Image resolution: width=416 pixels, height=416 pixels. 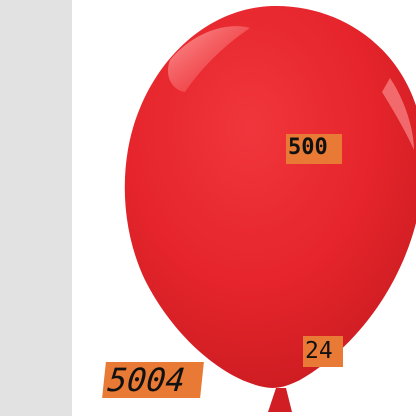 What do you see at coordinates (398, 114) in the screenshot?
I see `balloon-right-highlight` at bounding box center [398, 114].